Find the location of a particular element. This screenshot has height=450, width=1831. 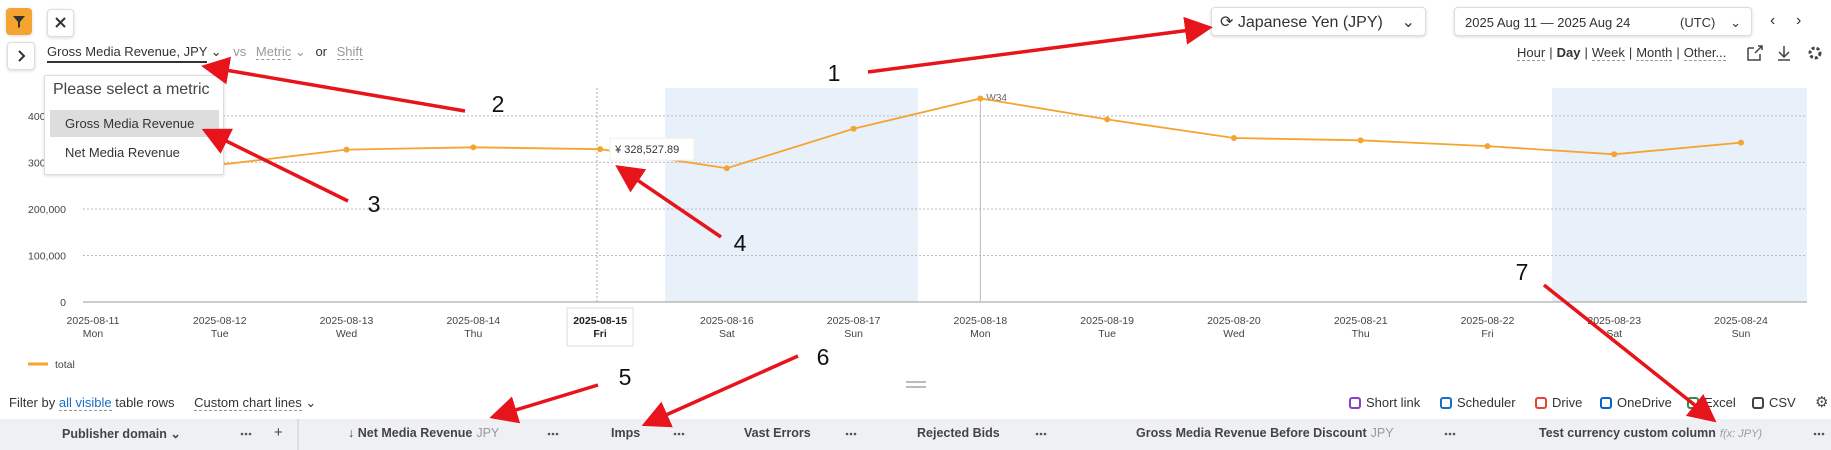

export-label: CSV is located at coordinates (1782, 402).